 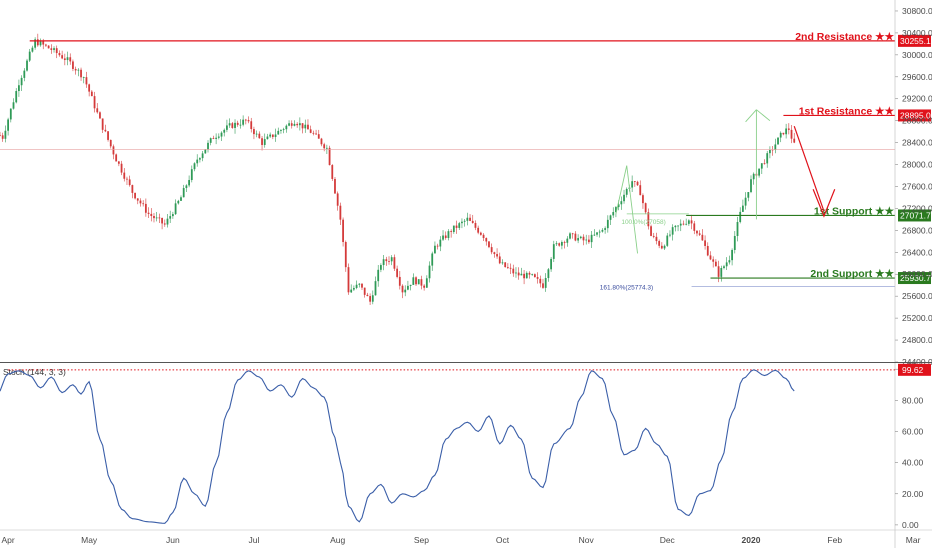 I want to click on stoch-tick-label: 80.00, so click(x=913, y=400).